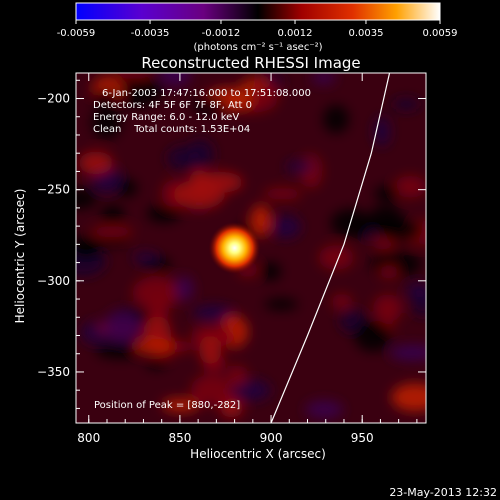 Image resolution: width=500 pixels, height=500 pixels. What do you see at coordinates (166, 117) in the screenshot?
I see `annotation-energy: Energy Range: 6.0 - 12.0 keV` at bounding box center [166, 117].